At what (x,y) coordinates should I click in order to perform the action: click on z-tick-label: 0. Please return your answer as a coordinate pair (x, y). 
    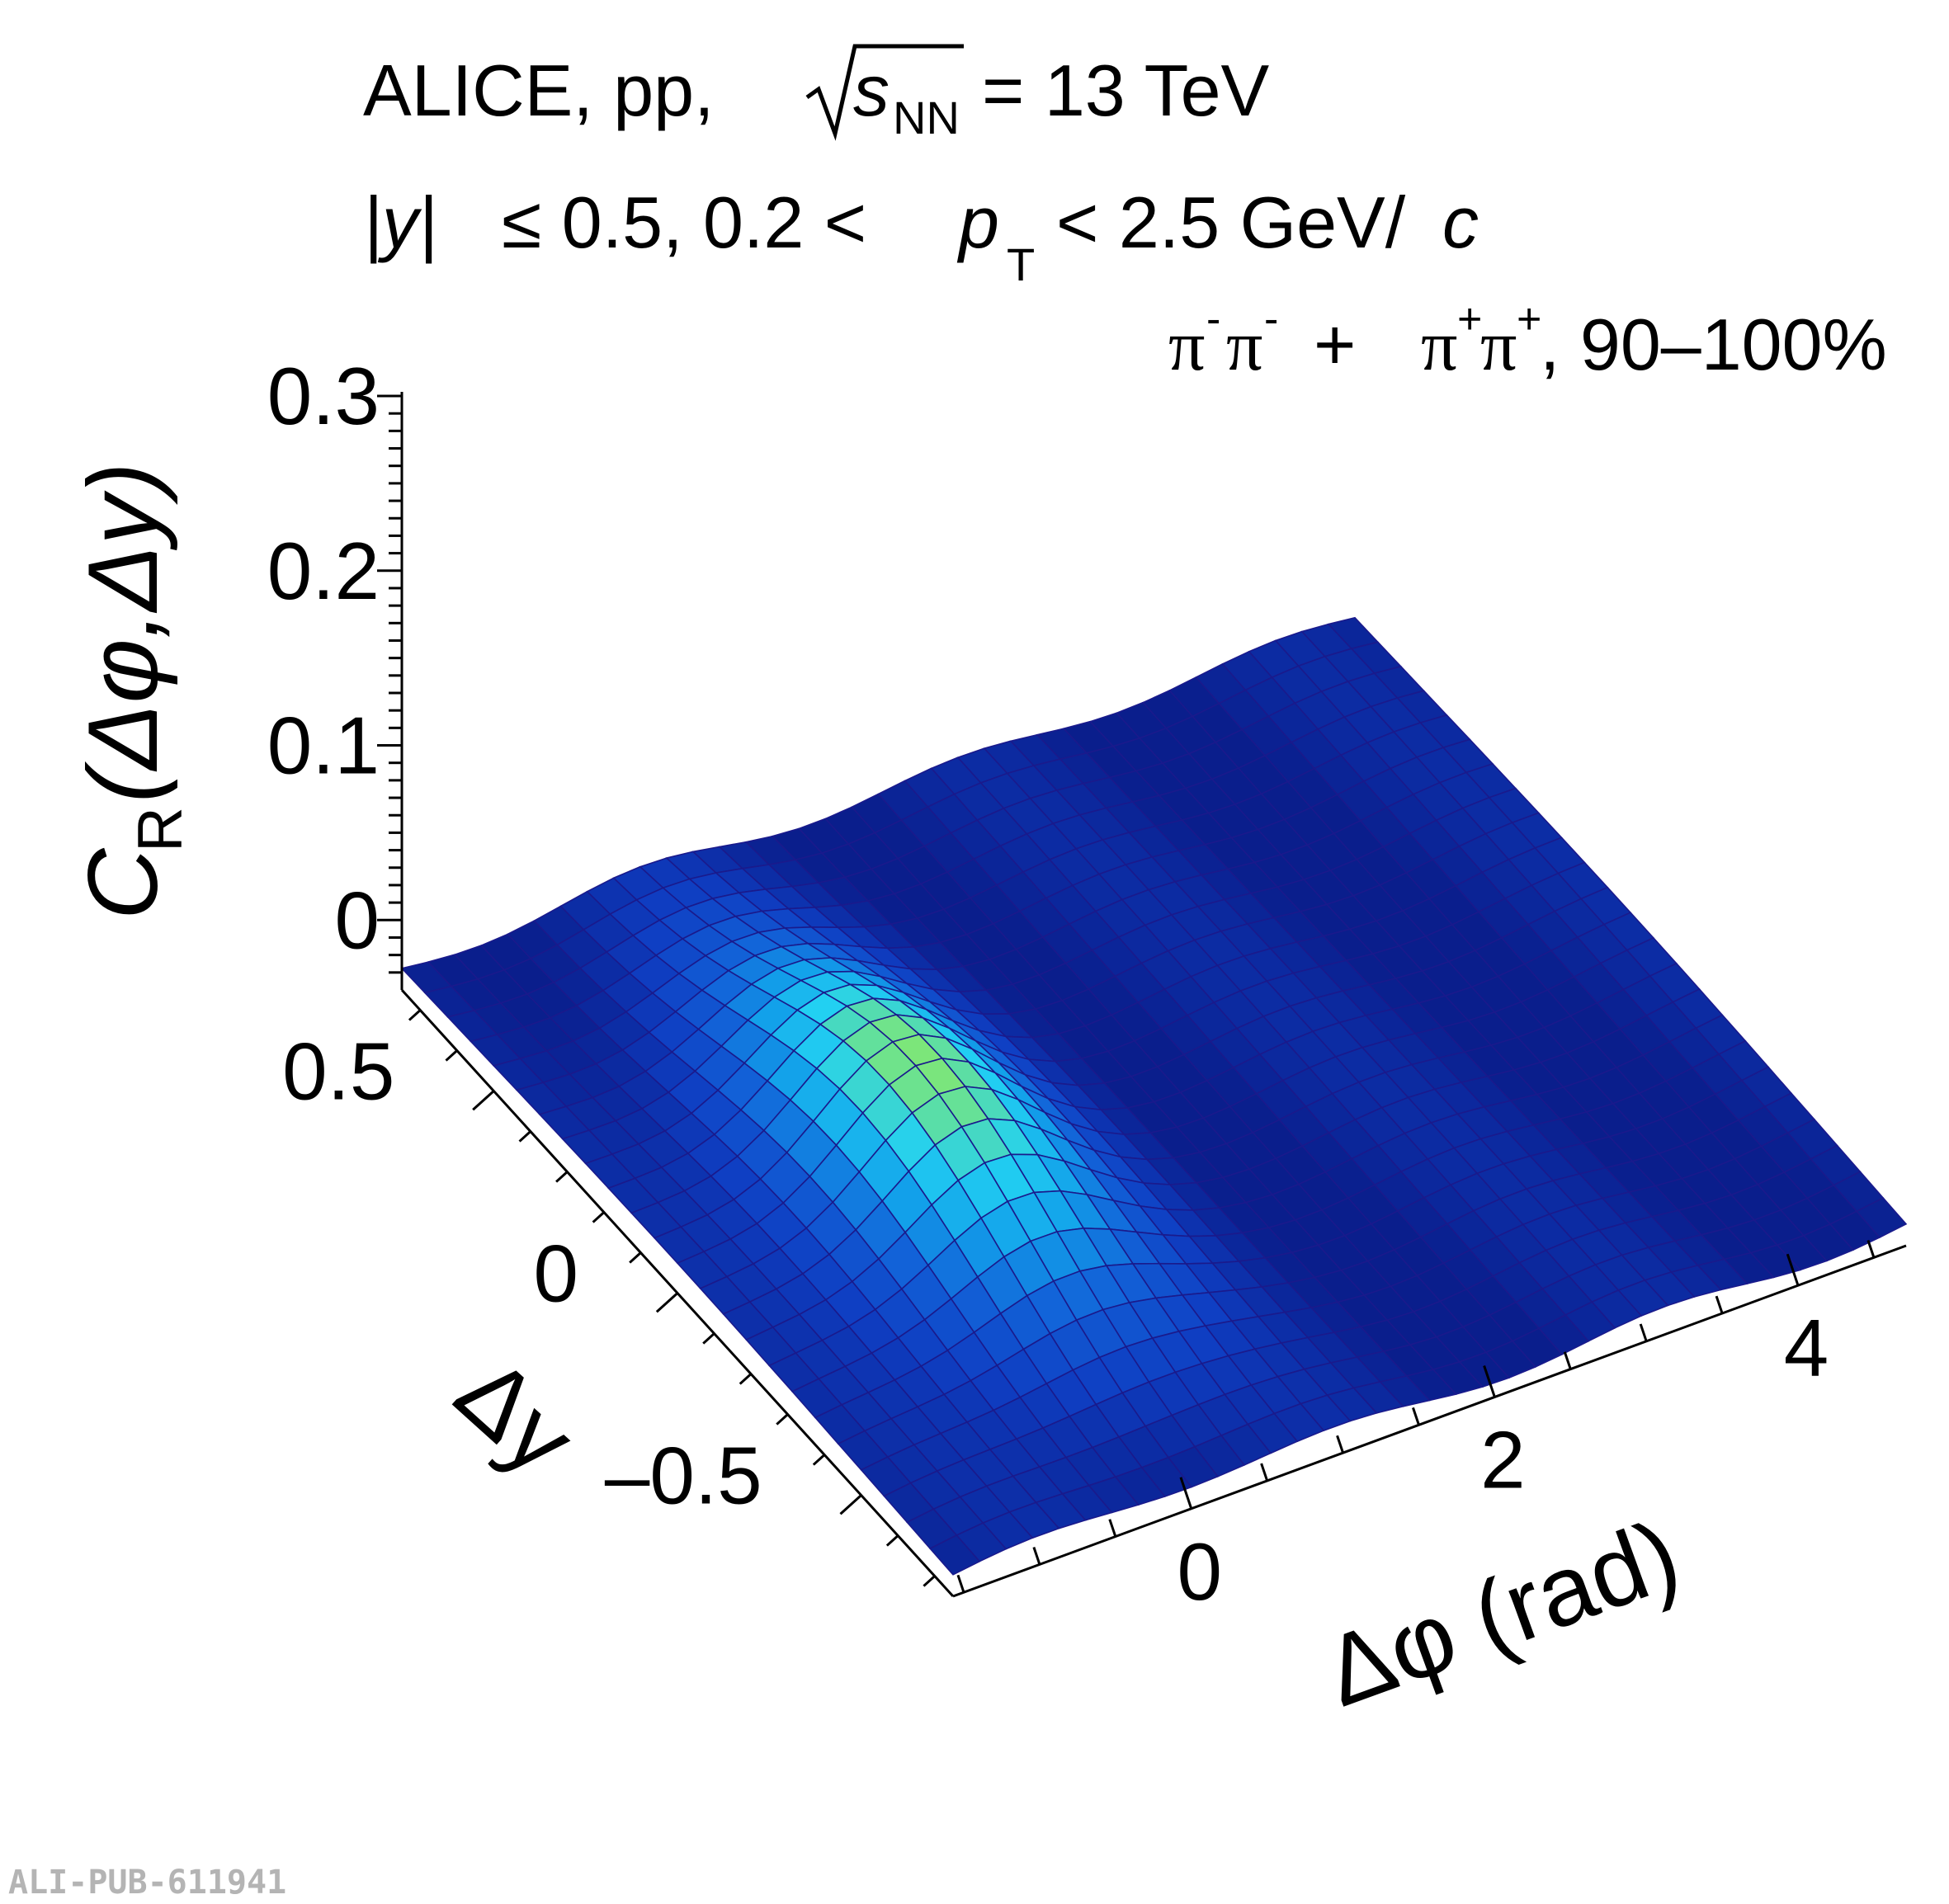
    Looking at the image, I should click on (357, 919).